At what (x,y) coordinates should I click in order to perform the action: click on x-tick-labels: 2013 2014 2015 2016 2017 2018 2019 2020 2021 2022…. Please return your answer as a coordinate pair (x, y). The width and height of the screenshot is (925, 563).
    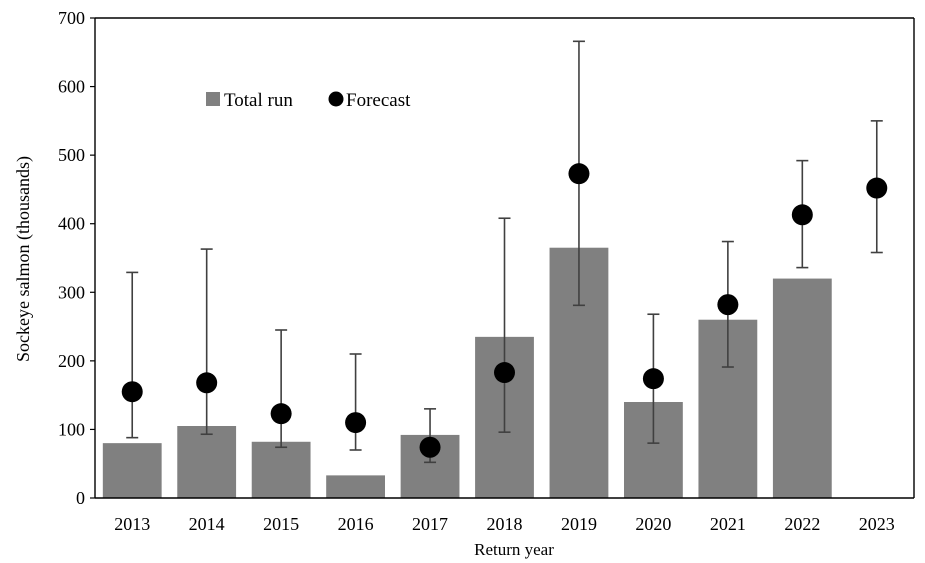
    Looking at the image, I should click on (504, 524).